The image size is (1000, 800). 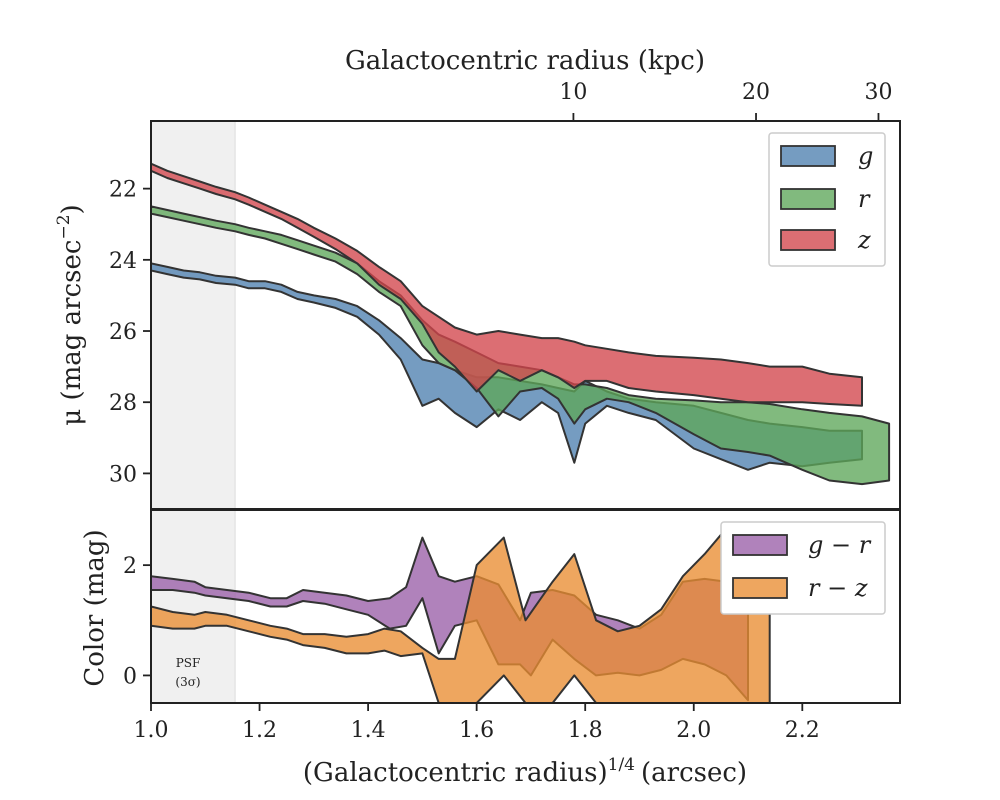 I want to click on legend-swatch-z, so click(x=808, y=240).